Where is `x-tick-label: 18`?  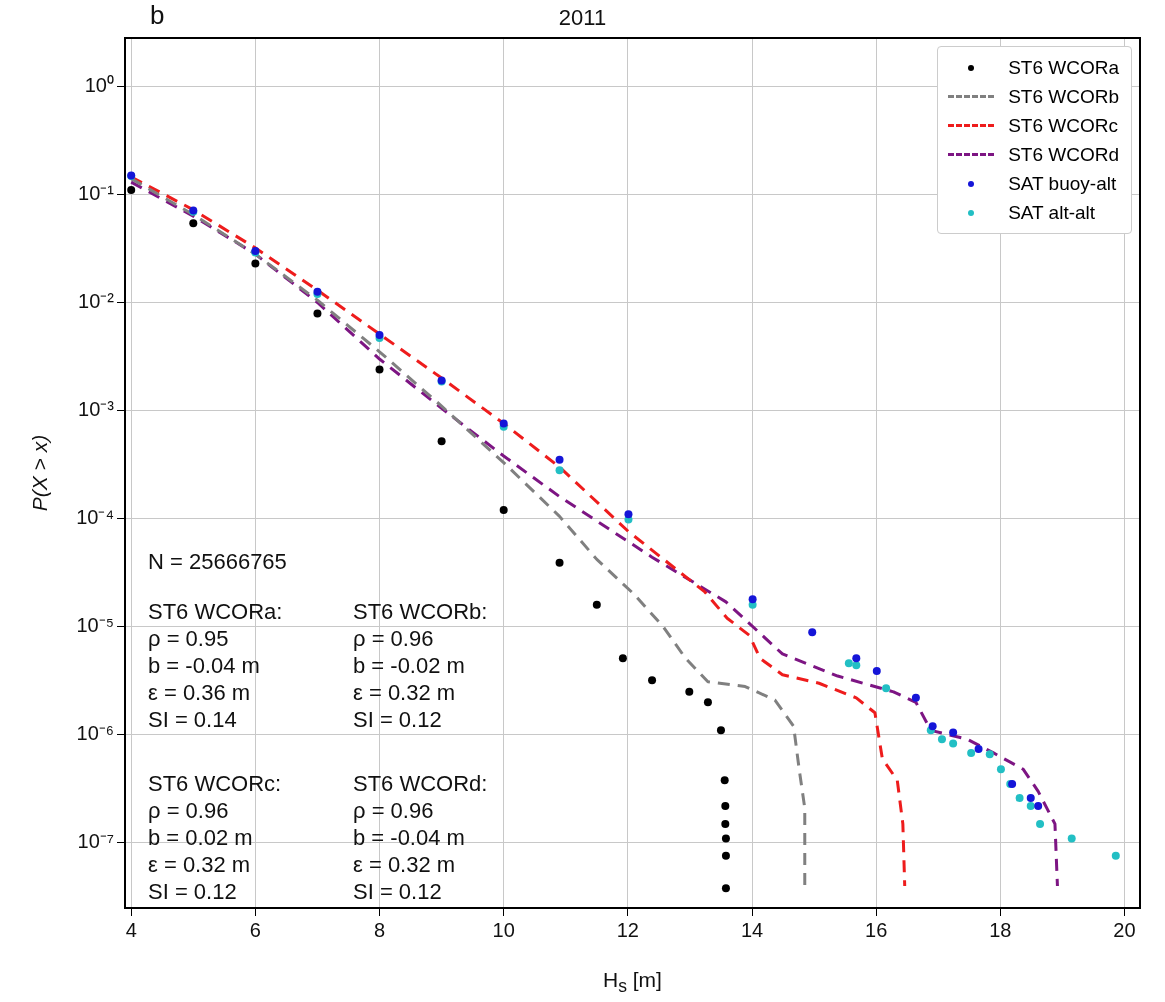
x-tick-label: 18 is located at coordinates (1000, 929).